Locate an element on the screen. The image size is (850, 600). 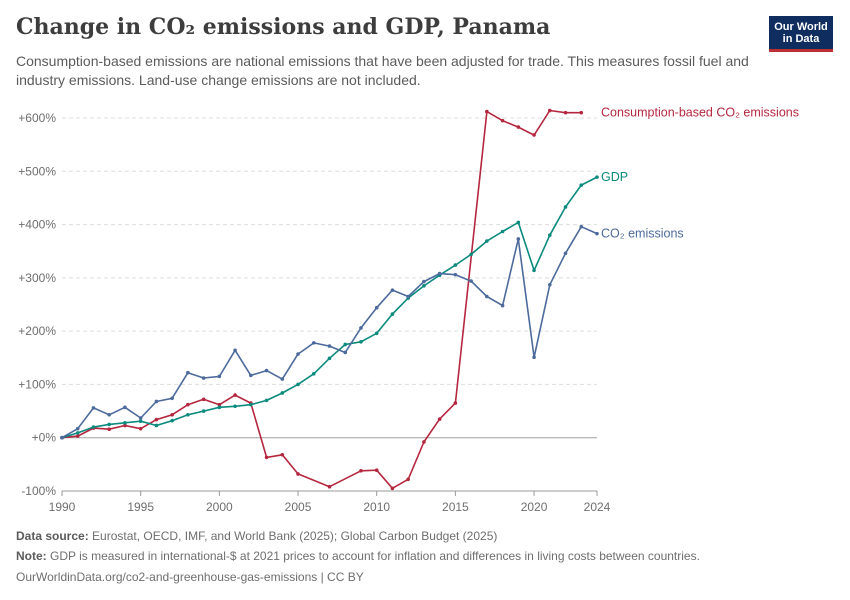
x-tick-label: 2024 is located at coordinates (597, 507).